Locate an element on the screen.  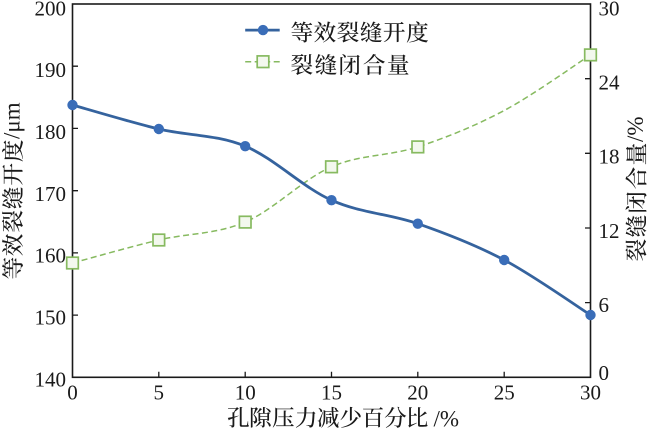
svg-text: 20 is located at coordinates (417, 393).